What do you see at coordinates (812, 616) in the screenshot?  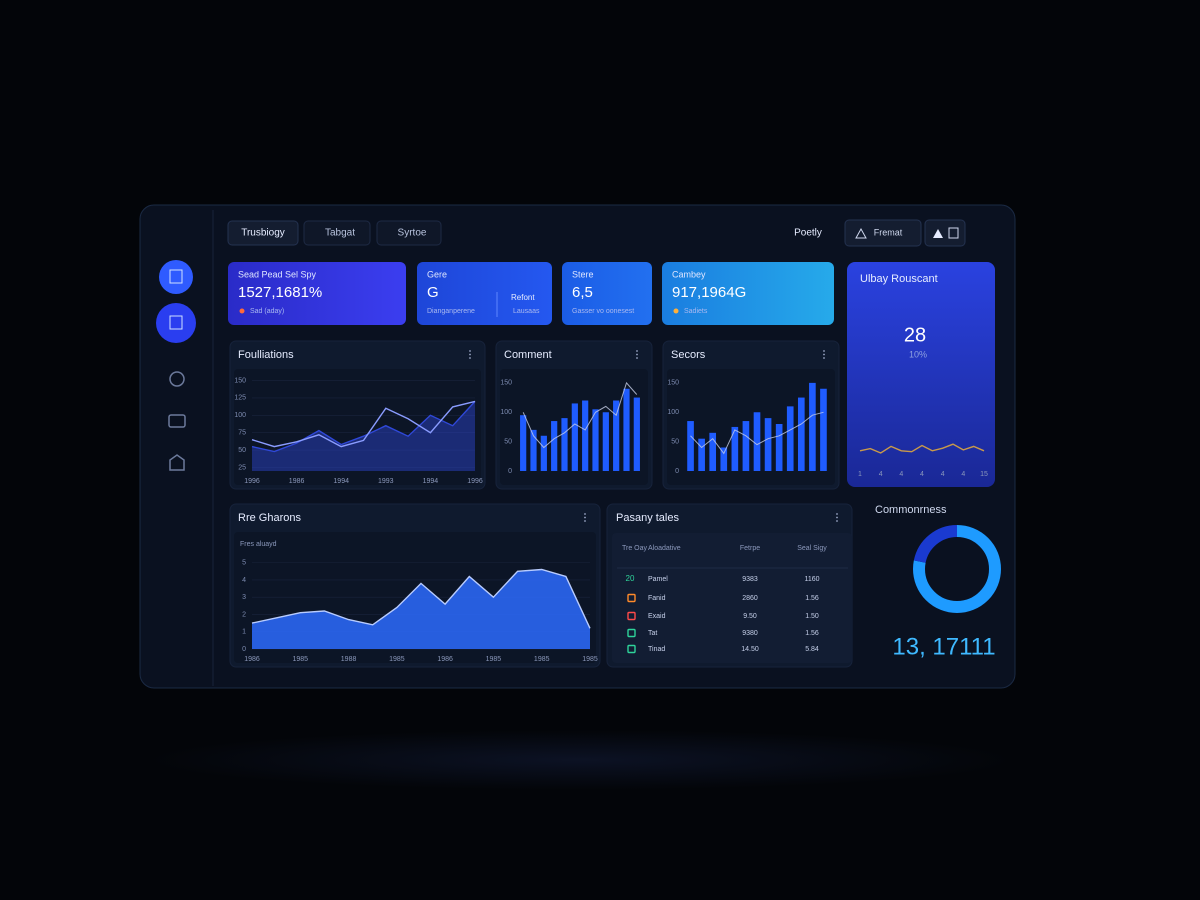 I see `table-cell: 1.50` at bounding box center [812, 616].